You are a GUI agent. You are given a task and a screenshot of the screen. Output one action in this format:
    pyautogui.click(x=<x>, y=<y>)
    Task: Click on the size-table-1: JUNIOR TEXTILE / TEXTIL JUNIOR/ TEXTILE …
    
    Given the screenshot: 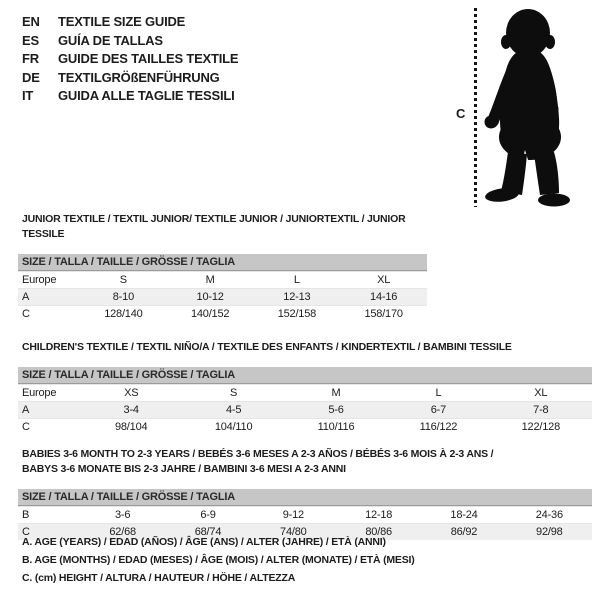 What is the action you would take?
    pyautogui.click(x=222, y=267)
    